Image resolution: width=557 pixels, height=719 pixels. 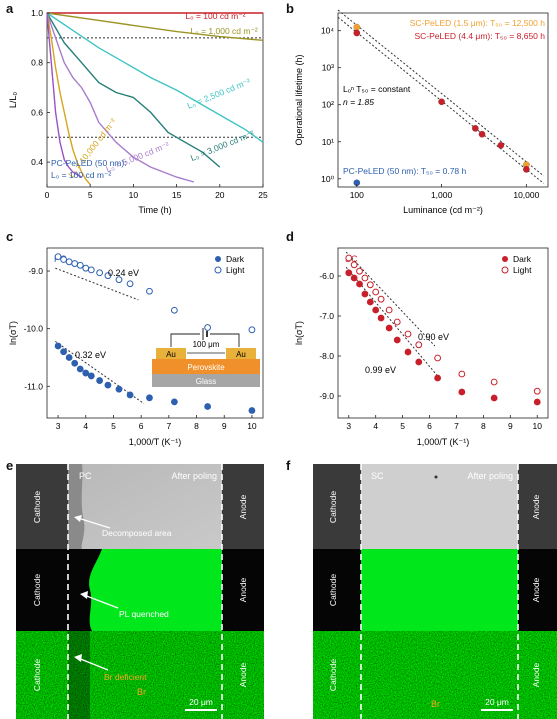 What do you see at coordinates (243, 590) in the screenshot?
I see `pl-anode-block` at bounding box center [243, 590].